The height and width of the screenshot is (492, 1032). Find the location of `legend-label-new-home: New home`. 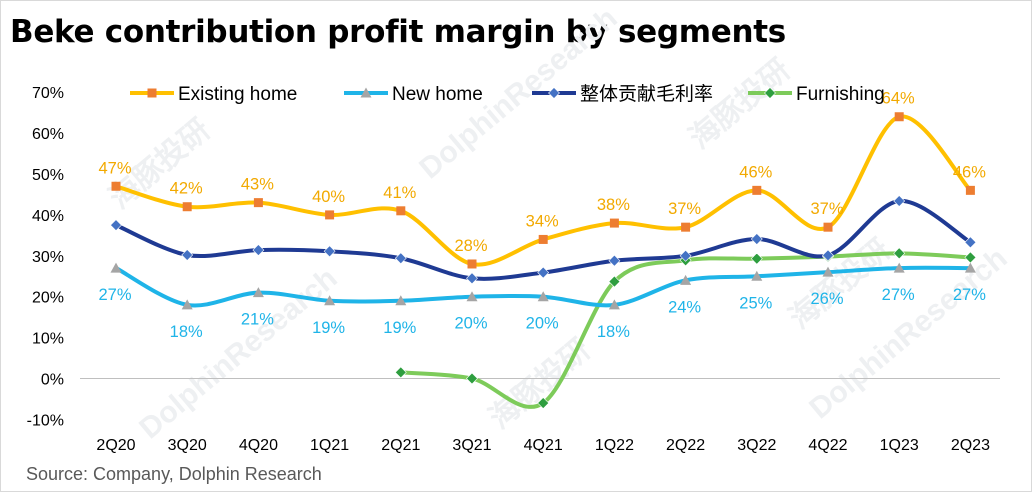

legend-label-new-home: New home is located at coordinates (437, 94).